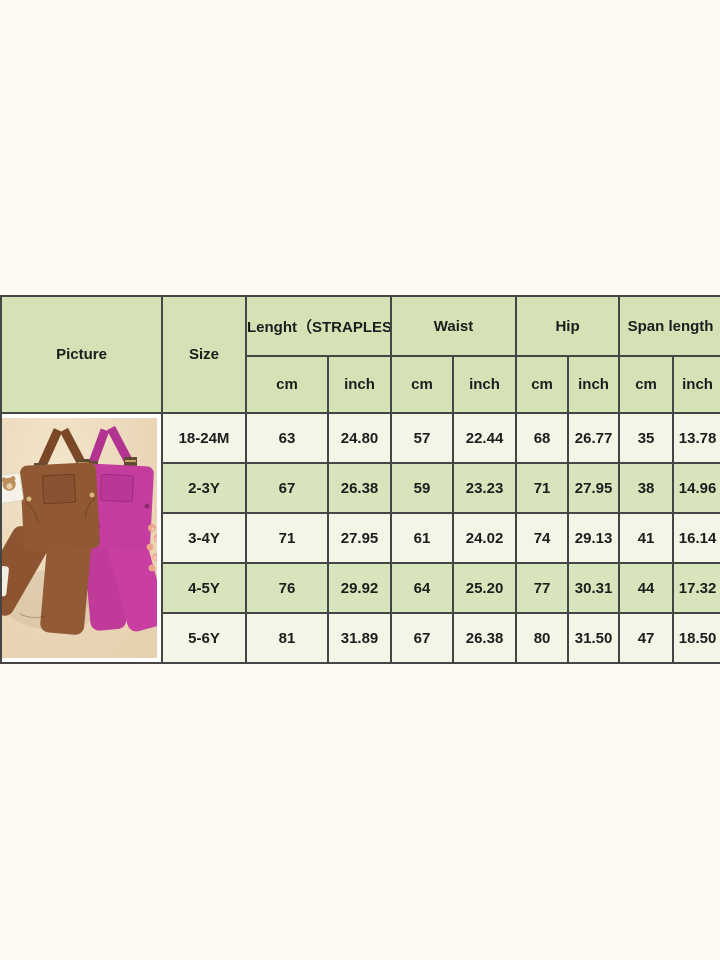 The image size is (720, 960). I want to click on brown-overall, so click(51, 531).